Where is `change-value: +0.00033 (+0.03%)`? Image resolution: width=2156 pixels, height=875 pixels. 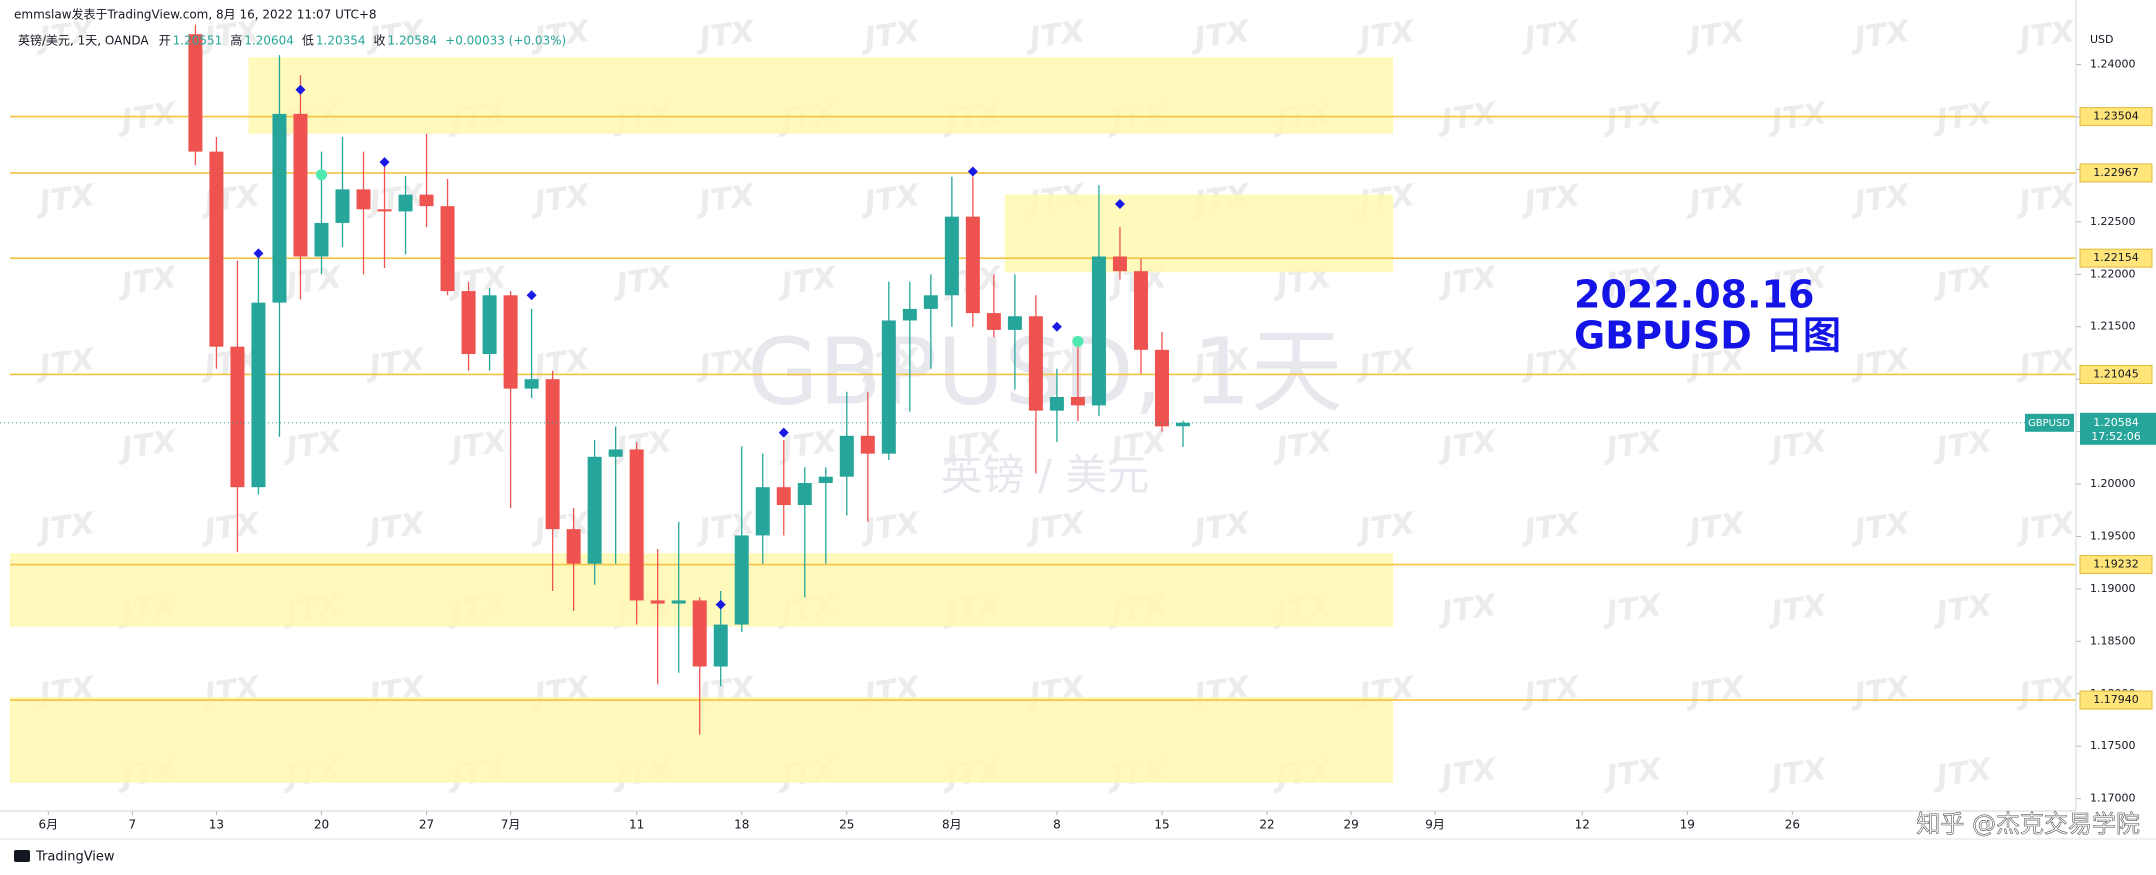
change-value: +0.00033 (+0.03%) is located at coordinates (505, 41).